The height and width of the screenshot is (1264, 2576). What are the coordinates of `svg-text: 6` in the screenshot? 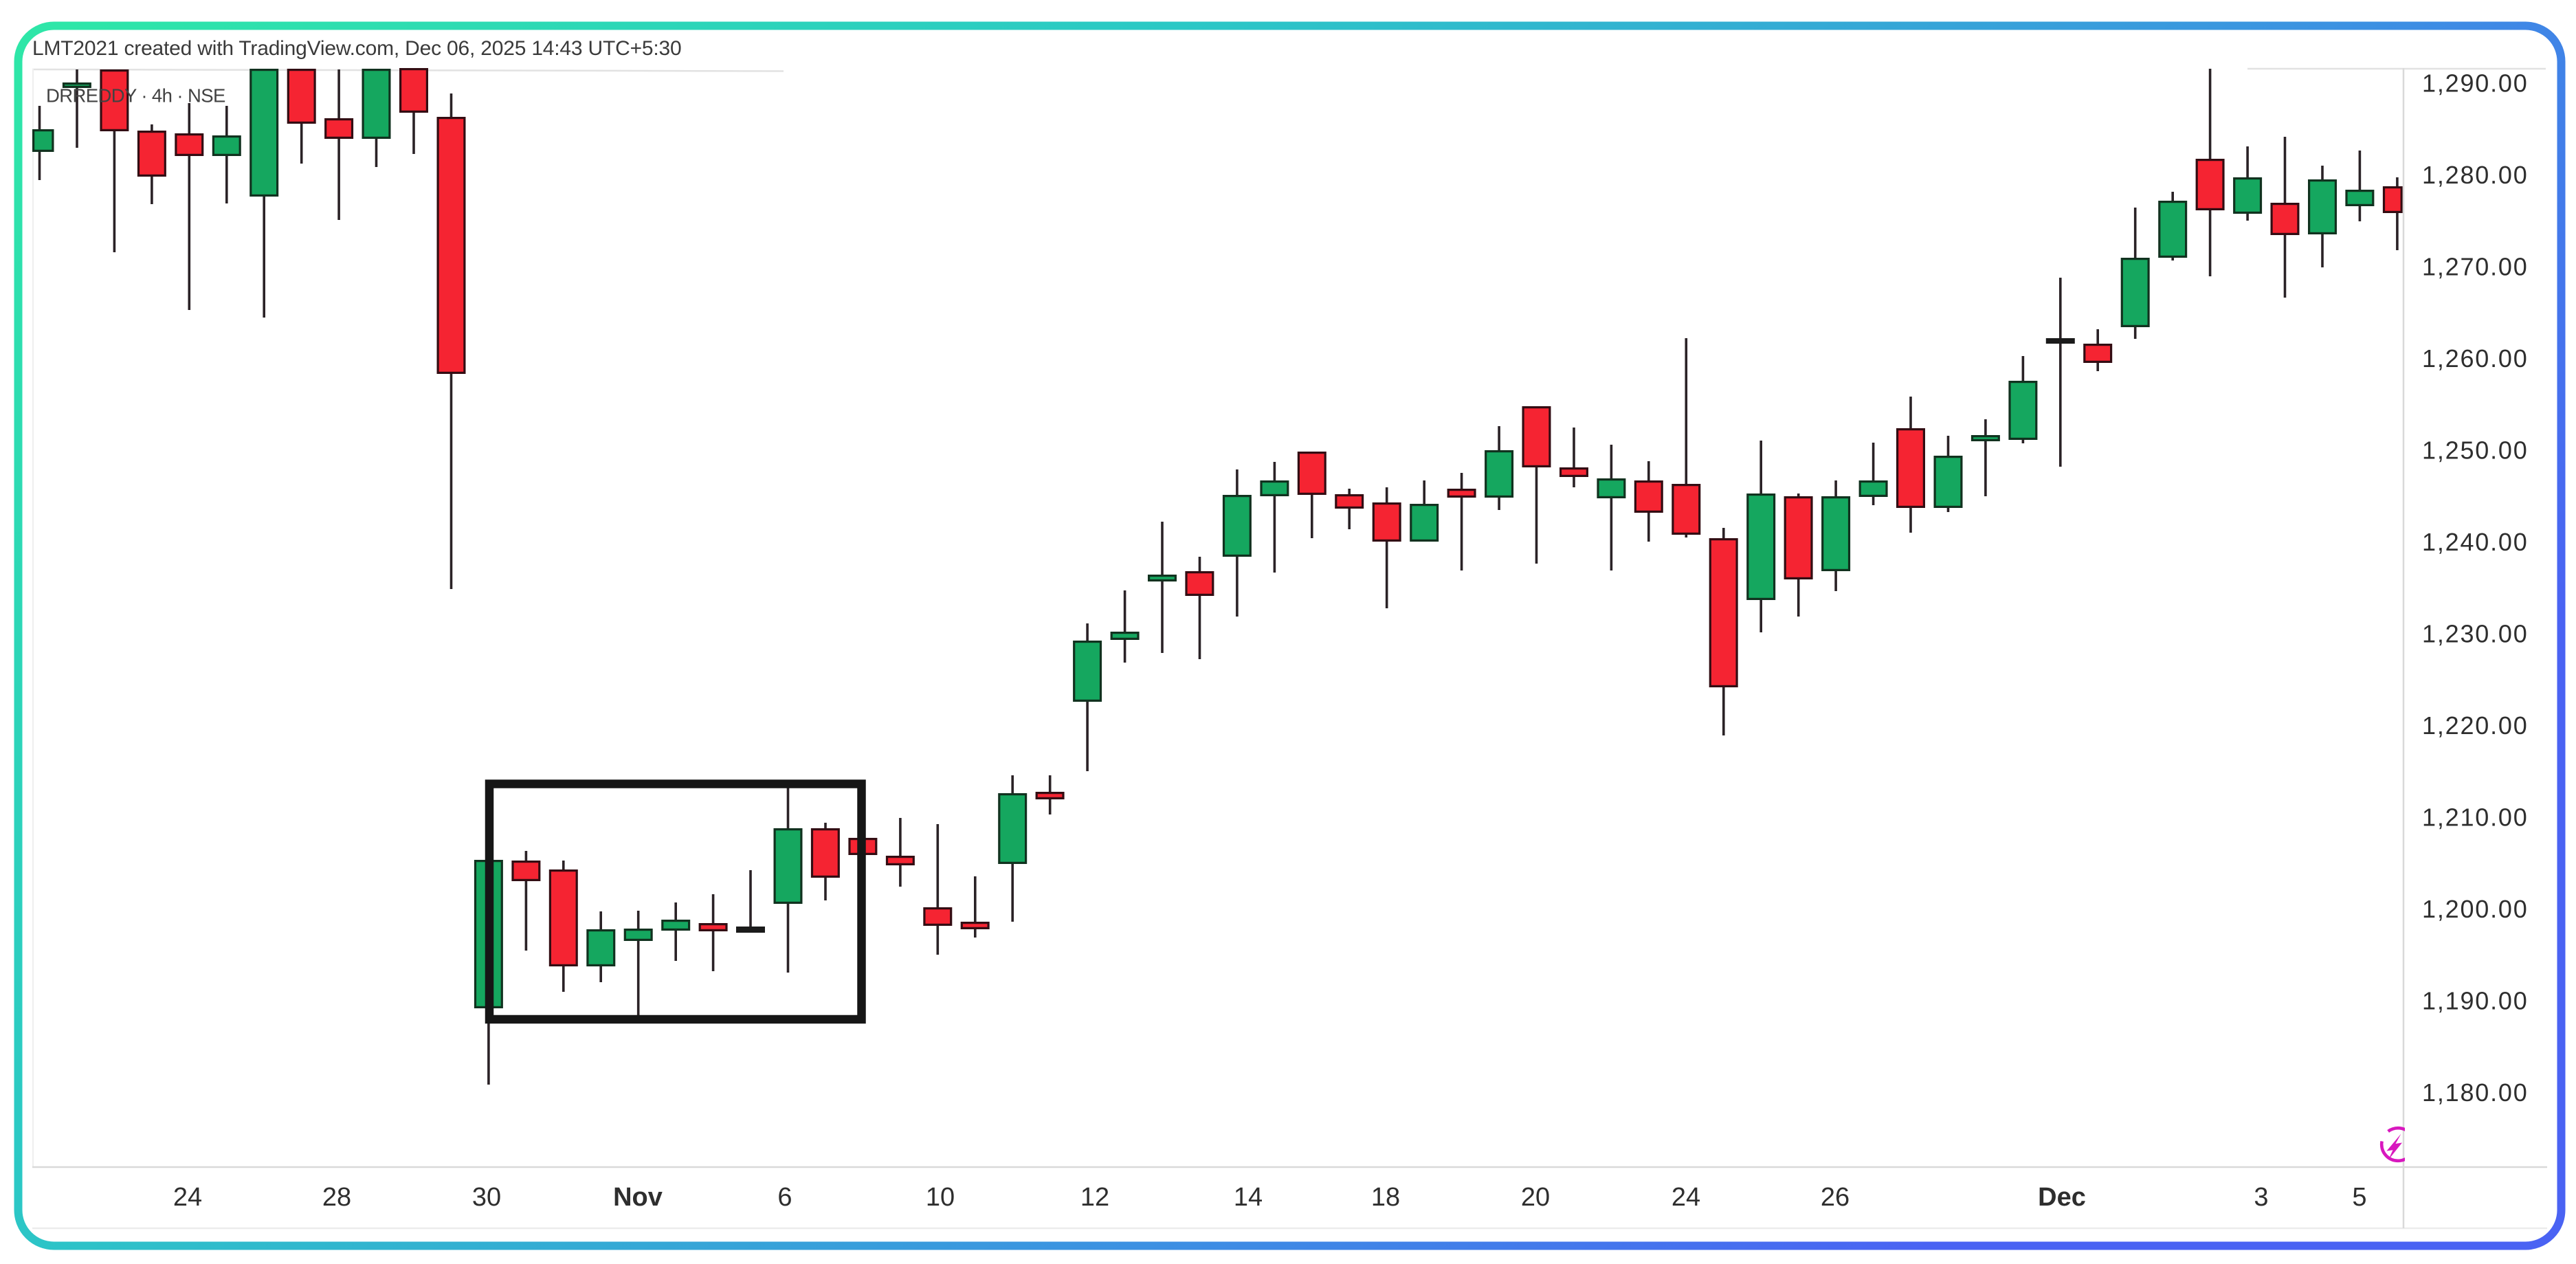 It's located at (784, 1197).